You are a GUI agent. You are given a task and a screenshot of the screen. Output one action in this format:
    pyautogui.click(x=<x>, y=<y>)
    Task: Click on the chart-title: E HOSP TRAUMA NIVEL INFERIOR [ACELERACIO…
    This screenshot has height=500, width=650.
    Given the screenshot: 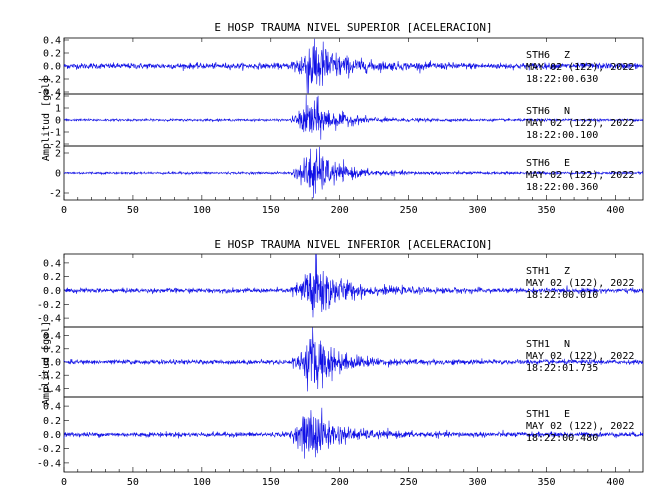 What is the action you would take?
    pyautogui.click(x=353, y=244)
    